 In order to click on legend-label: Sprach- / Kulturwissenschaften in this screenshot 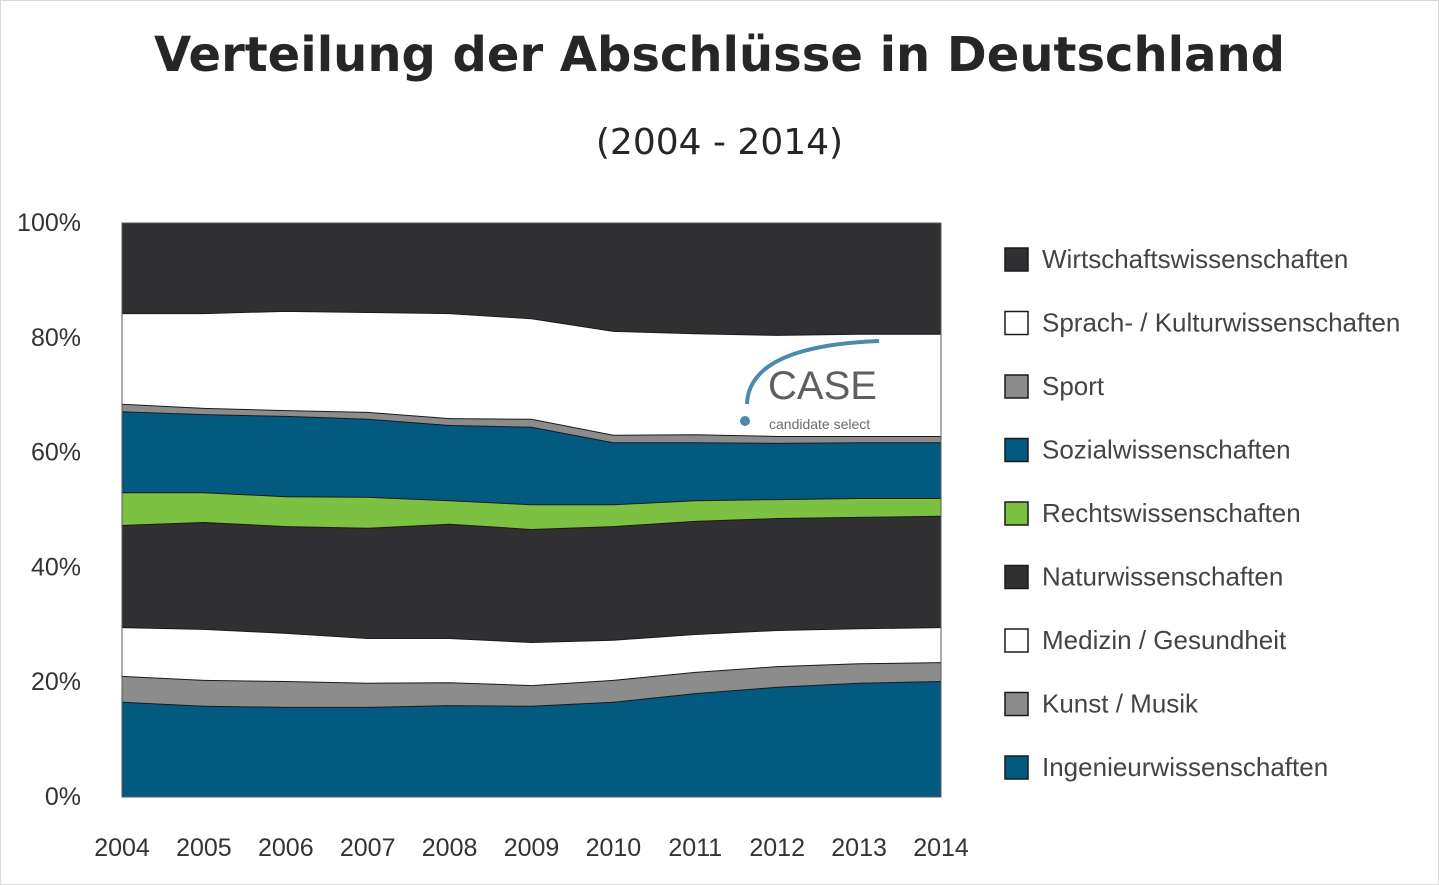, I will do `click(1221, 323)`.